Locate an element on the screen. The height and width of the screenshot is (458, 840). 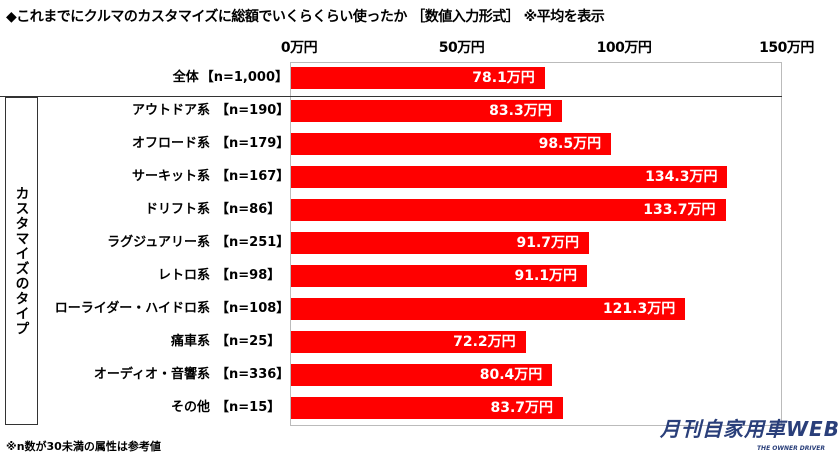
logo: 月刊自家用車WEB THE OWNER DRIVER is located at coordinates (749, 437).